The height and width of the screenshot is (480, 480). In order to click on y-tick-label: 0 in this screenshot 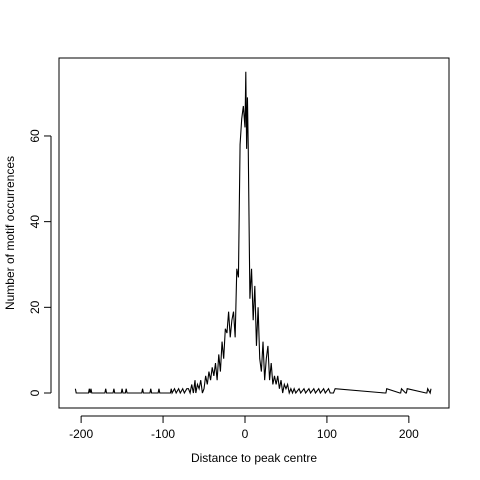, I will do `click(35, 392)`.